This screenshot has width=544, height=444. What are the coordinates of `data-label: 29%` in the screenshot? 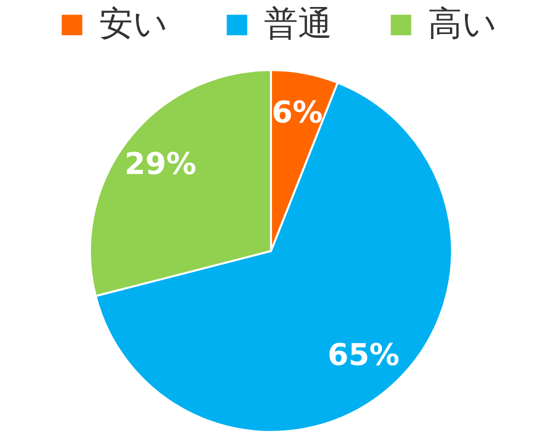 It's located at (160, 164).